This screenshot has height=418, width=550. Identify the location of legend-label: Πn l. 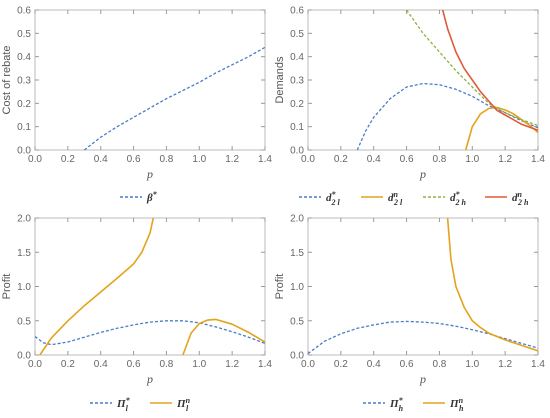
(183, 404).